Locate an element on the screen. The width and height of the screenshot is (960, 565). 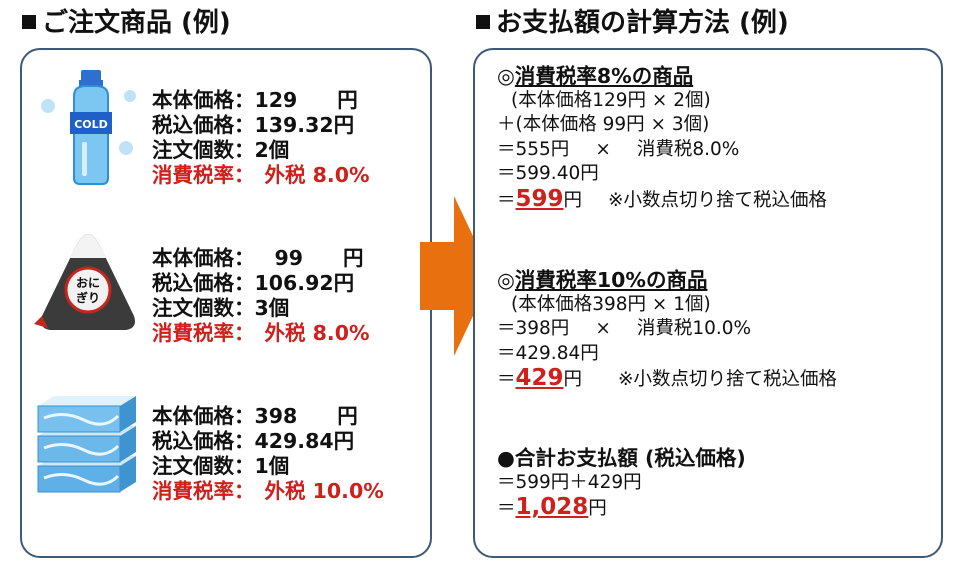
cold-bottle-icon: COLD is located at coordinates (88, 127).